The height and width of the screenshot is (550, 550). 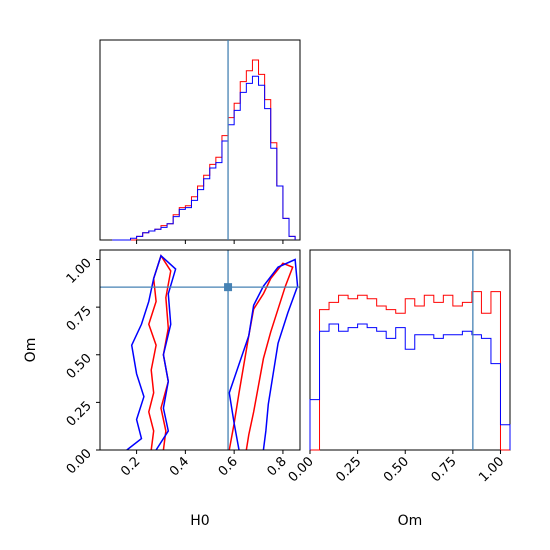 I want to click on joint-ytick-label-3: 0.75, so click(x=79, y=318).